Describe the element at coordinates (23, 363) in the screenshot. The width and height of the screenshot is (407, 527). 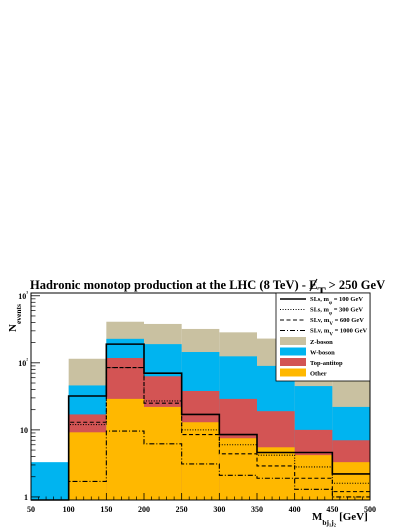
I see `y-tick-label: 10²` at that location.